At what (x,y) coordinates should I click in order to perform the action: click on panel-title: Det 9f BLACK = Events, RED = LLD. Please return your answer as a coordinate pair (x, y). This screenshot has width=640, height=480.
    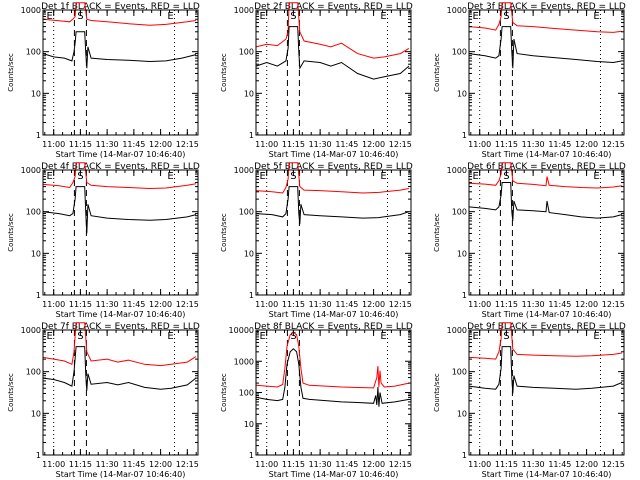
    Looking at the image, I should click on (546, 327).